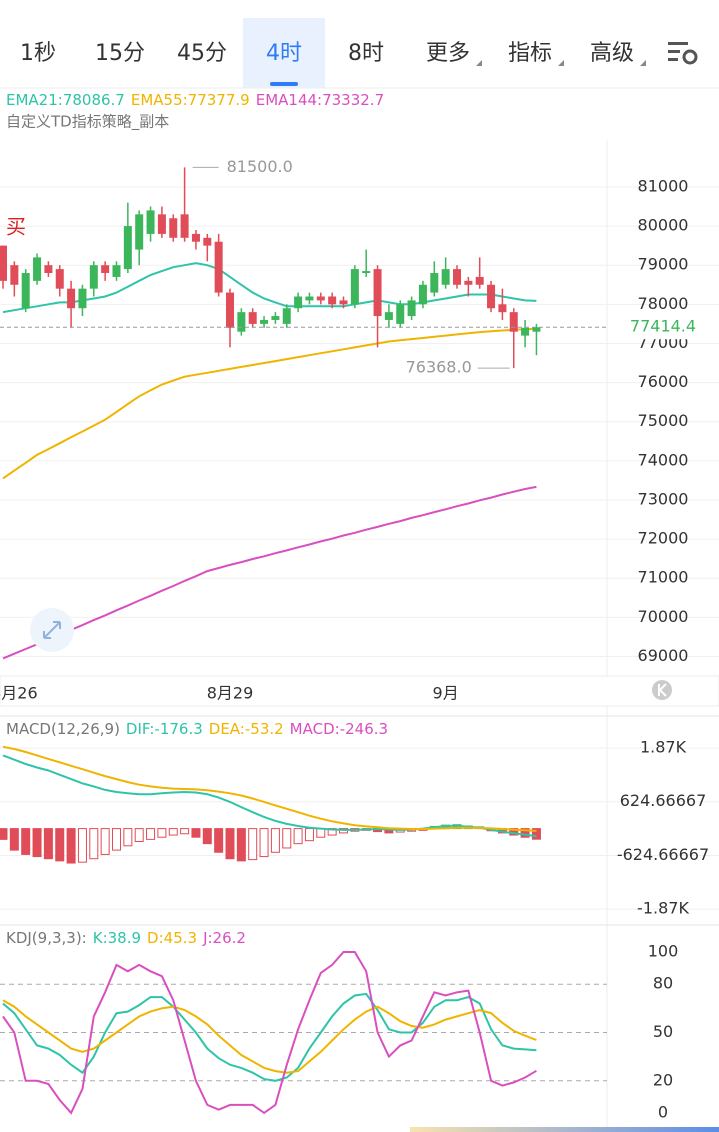  I want to click on y-tick-label: 70000, so click(663, 616).